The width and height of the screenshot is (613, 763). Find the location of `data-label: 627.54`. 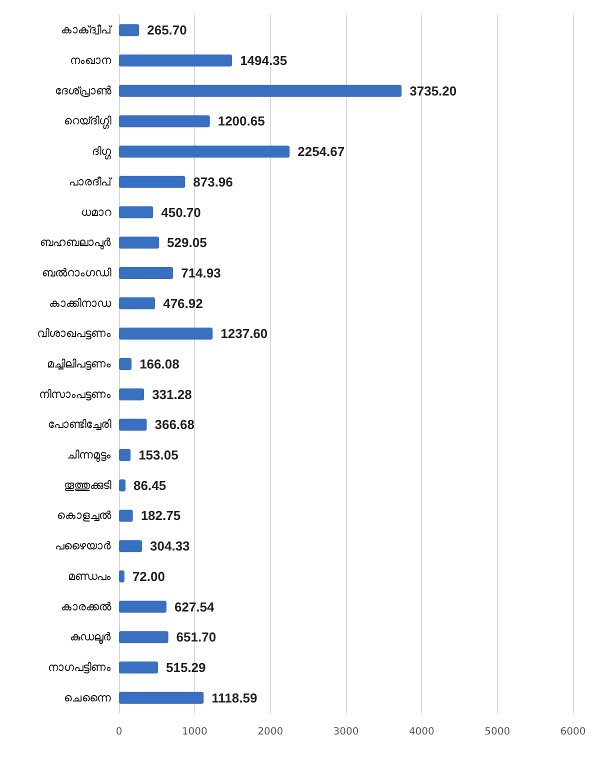

data-label: 627.54 is located at coordinates (195, 606).